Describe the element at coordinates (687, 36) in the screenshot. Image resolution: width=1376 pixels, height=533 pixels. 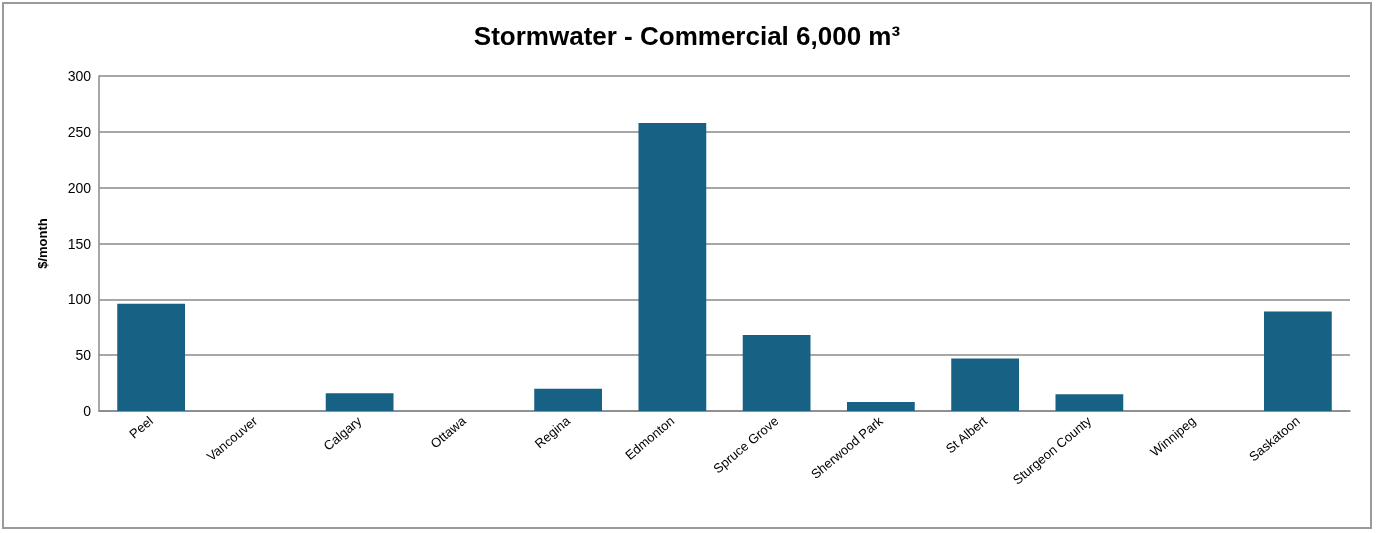
I see `chart-title: Stormwater - Commercial 6,000 m³` at that location.